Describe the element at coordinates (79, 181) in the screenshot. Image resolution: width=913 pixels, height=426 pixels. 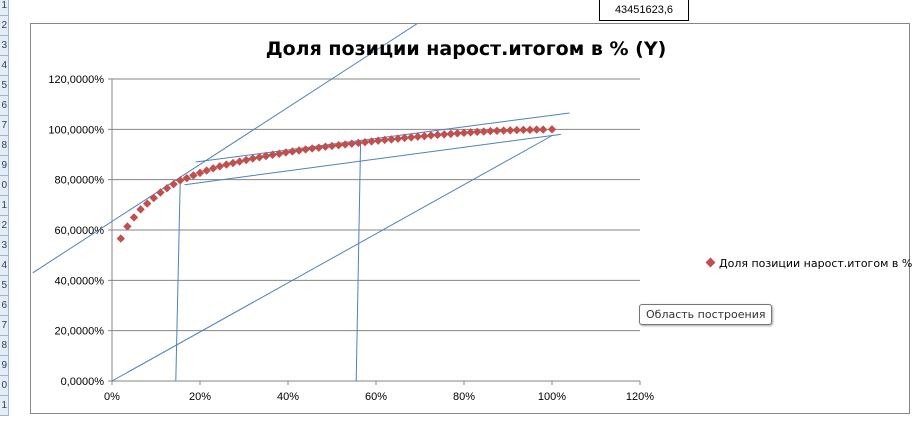
I see `y-tick-label: 80,0000%` at that location.